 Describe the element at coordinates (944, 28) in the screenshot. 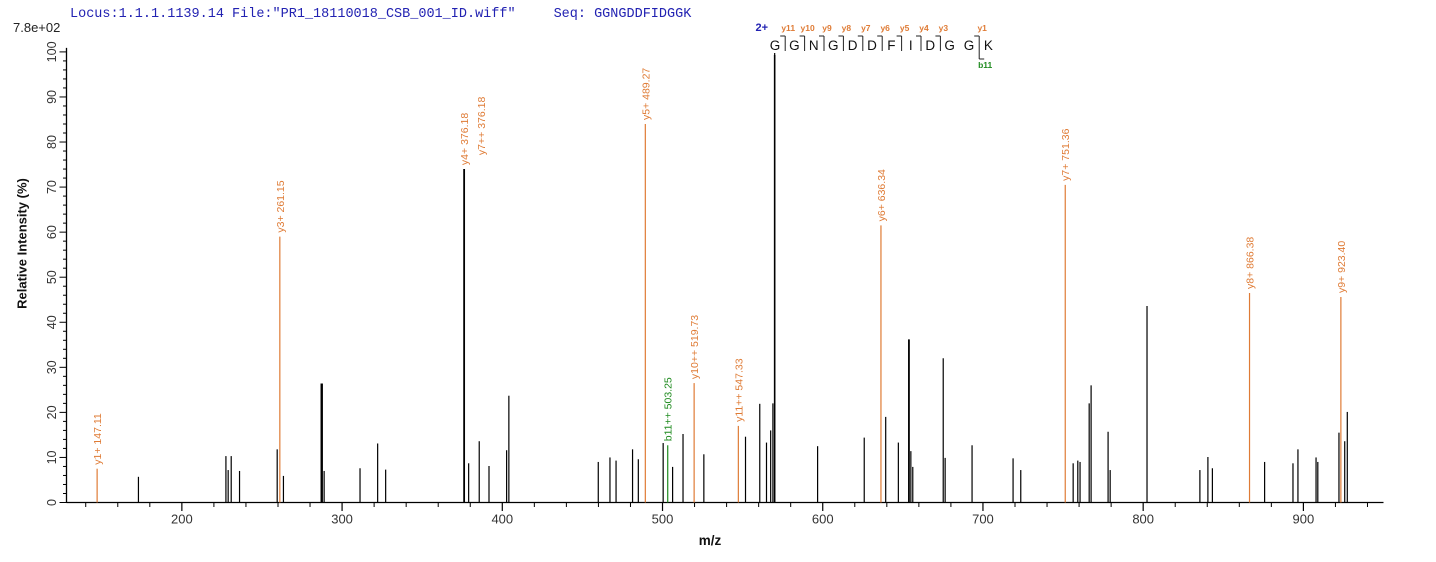

I see `y-ion-label: y3` at that location.